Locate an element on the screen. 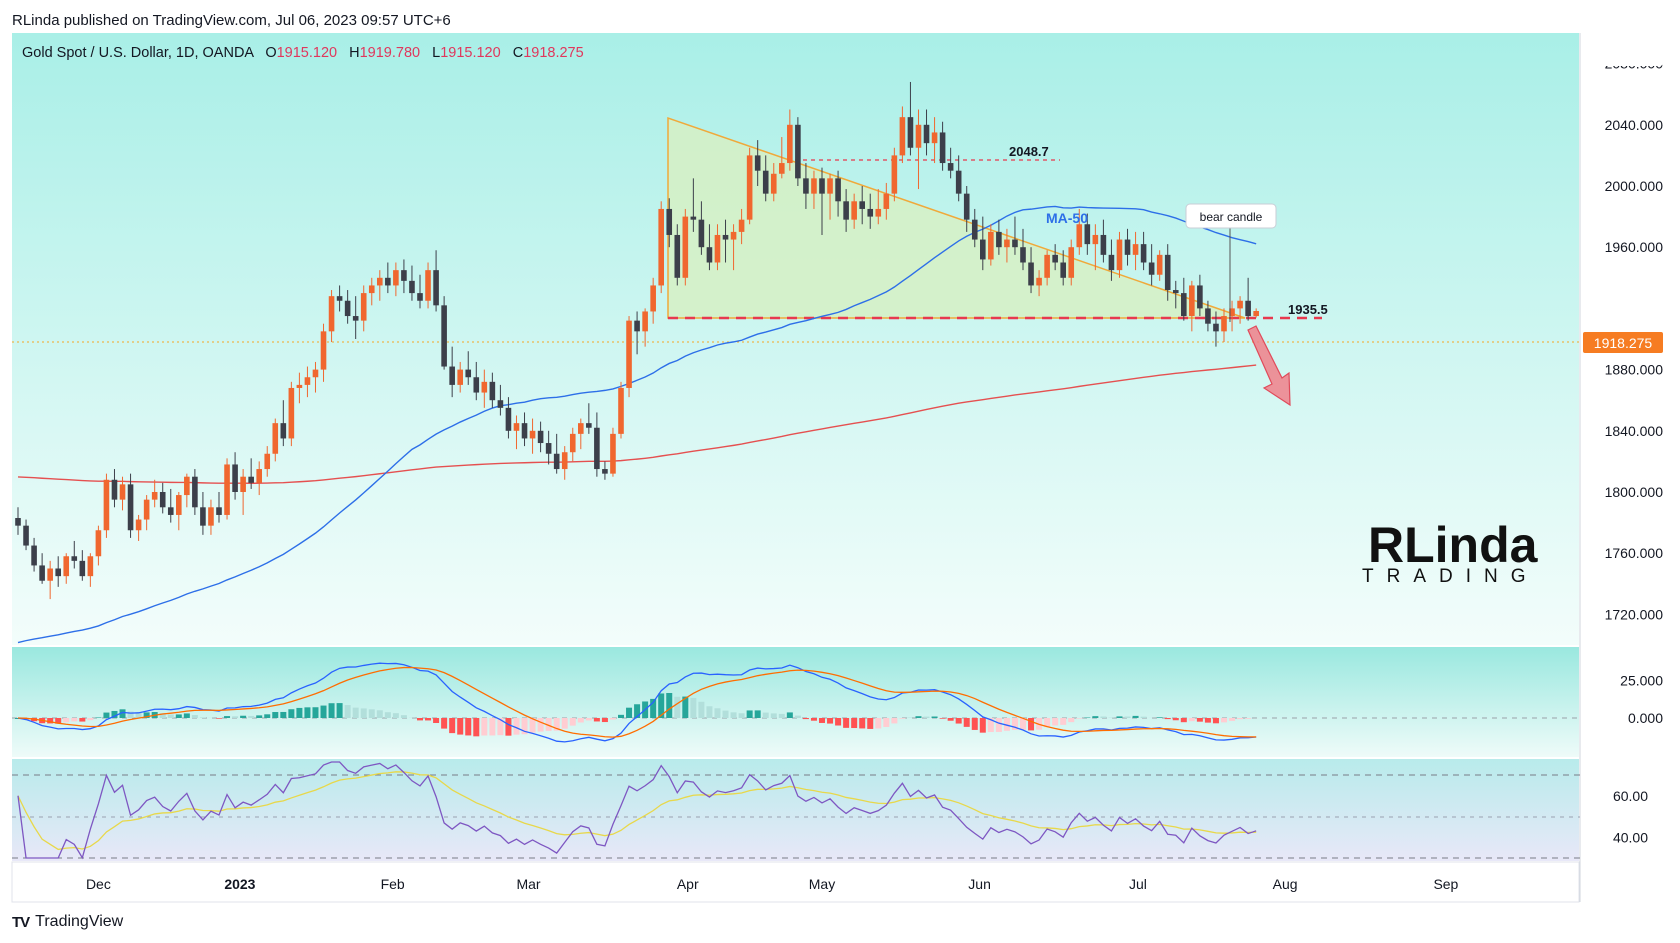  rsi-tick-label: 40.00 is located at coordinates (1630, 837).